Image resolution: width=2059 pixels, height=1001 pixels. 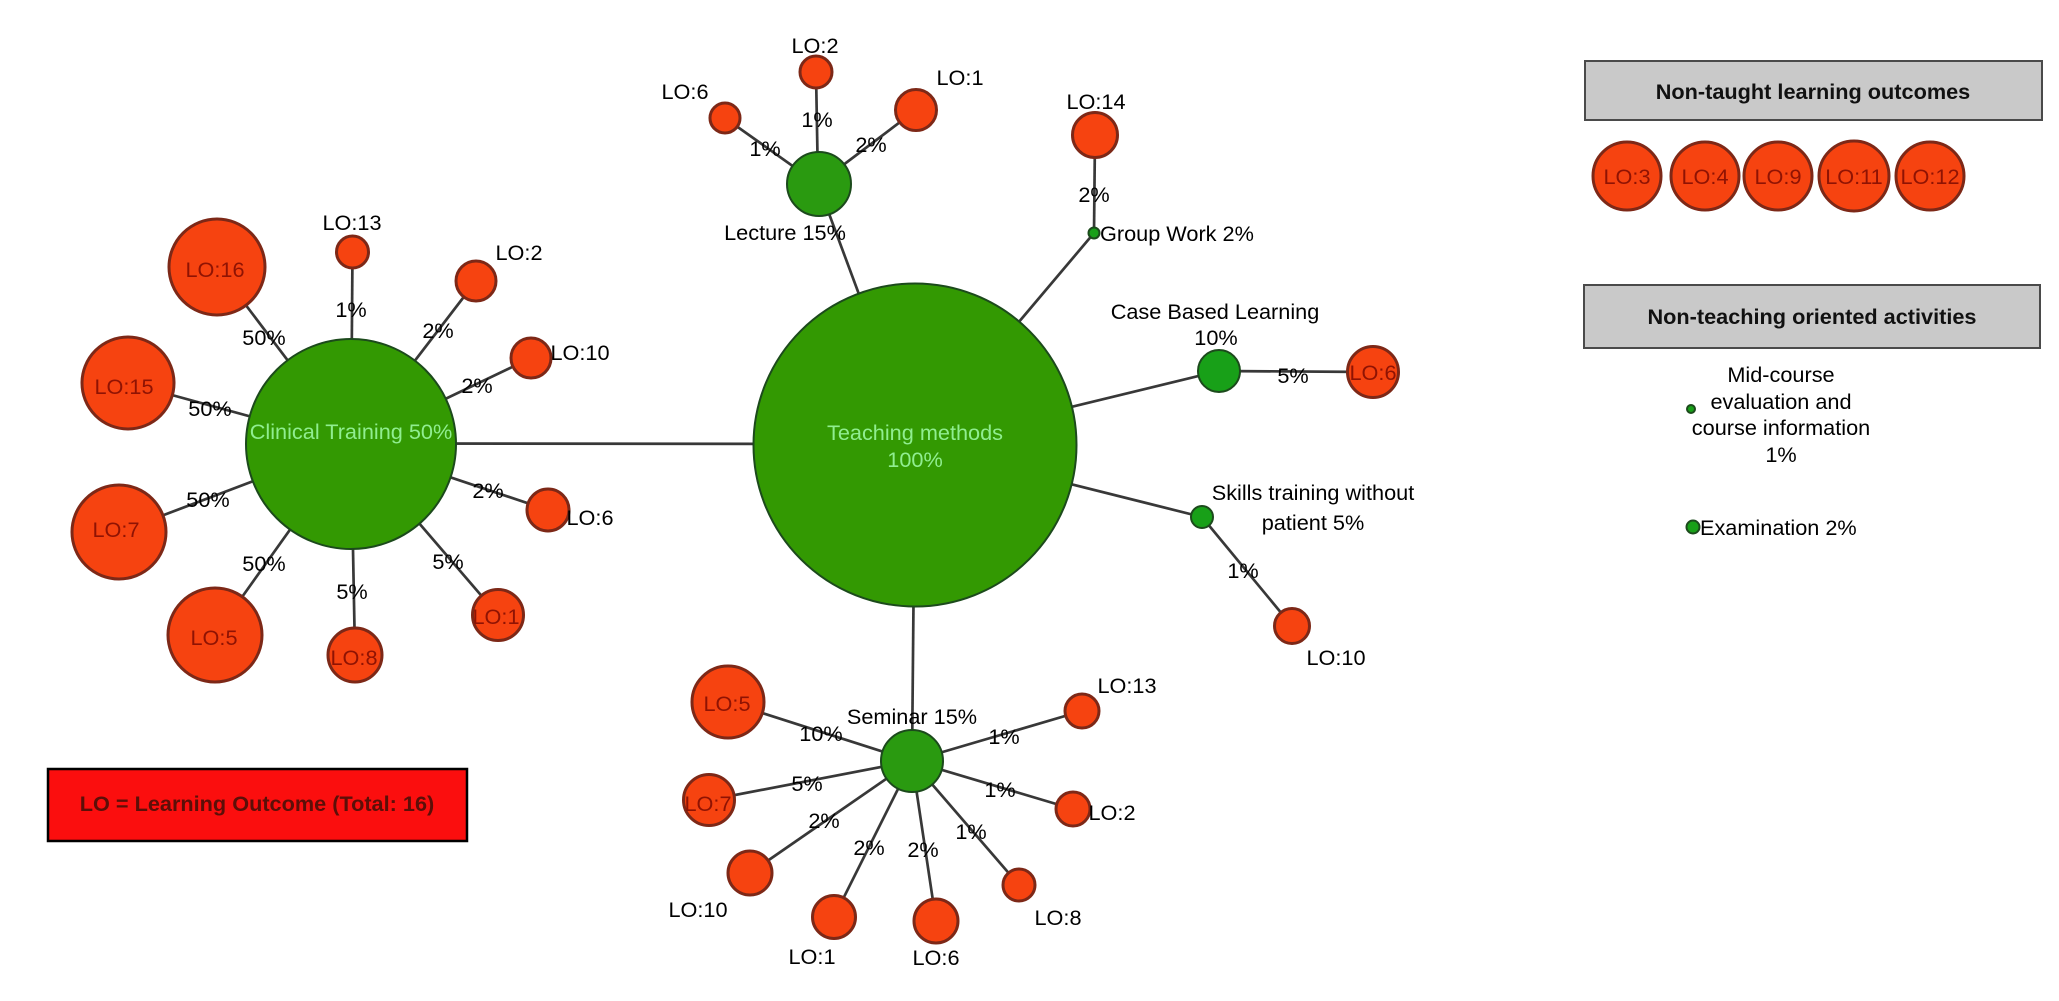 I want to click on svg-text: 100%, so click(x=914, y=459).